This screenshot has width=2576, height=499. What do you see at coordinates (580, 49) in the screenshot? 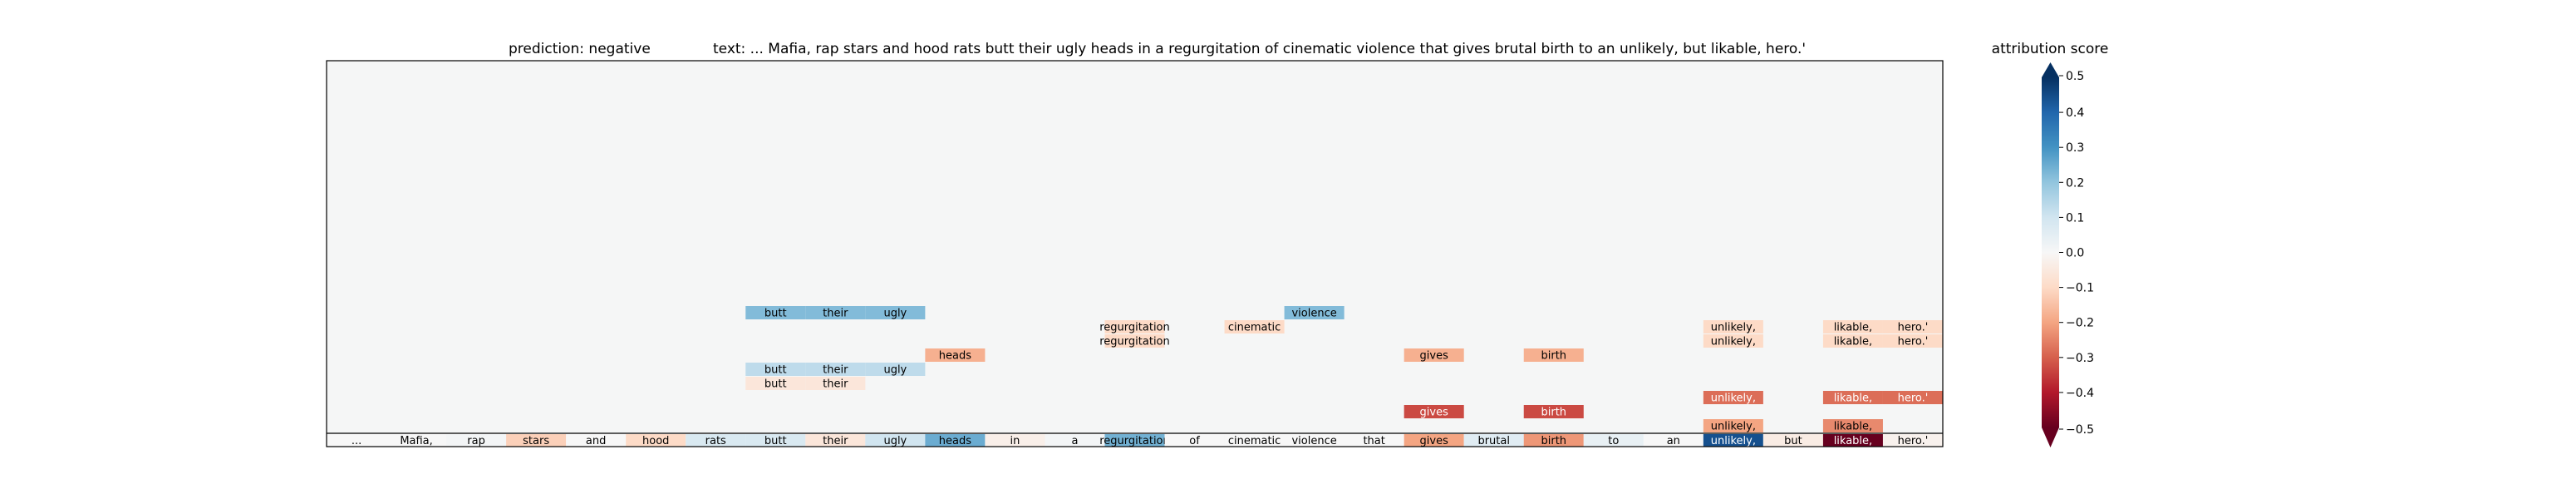
I see `prediction-label: prediction: negative` at bounding box center [580, 49].